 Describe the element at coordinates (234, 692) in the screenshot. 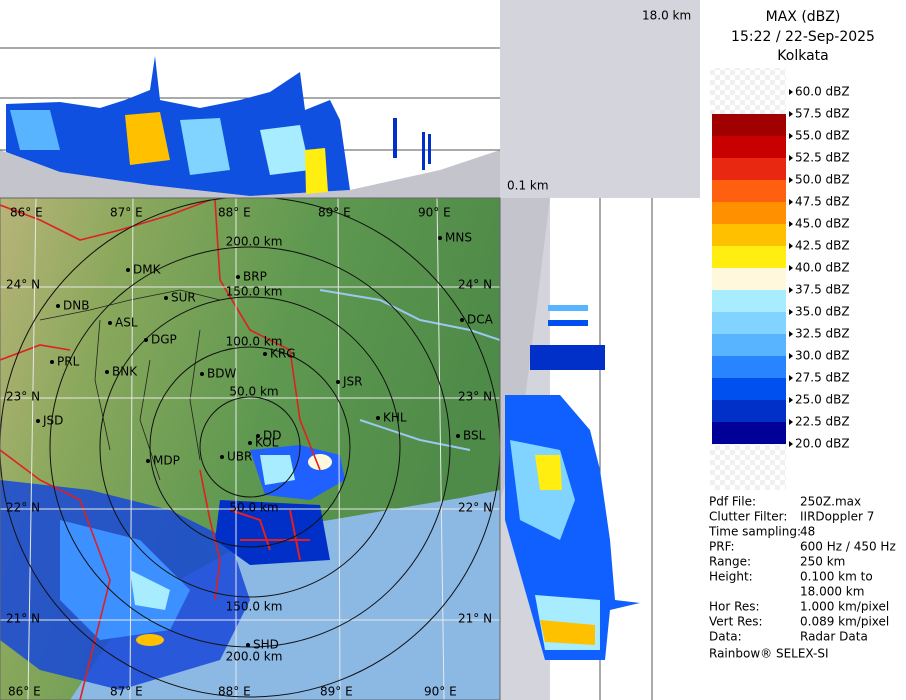

I see `lon-label: 88° E` at that location.